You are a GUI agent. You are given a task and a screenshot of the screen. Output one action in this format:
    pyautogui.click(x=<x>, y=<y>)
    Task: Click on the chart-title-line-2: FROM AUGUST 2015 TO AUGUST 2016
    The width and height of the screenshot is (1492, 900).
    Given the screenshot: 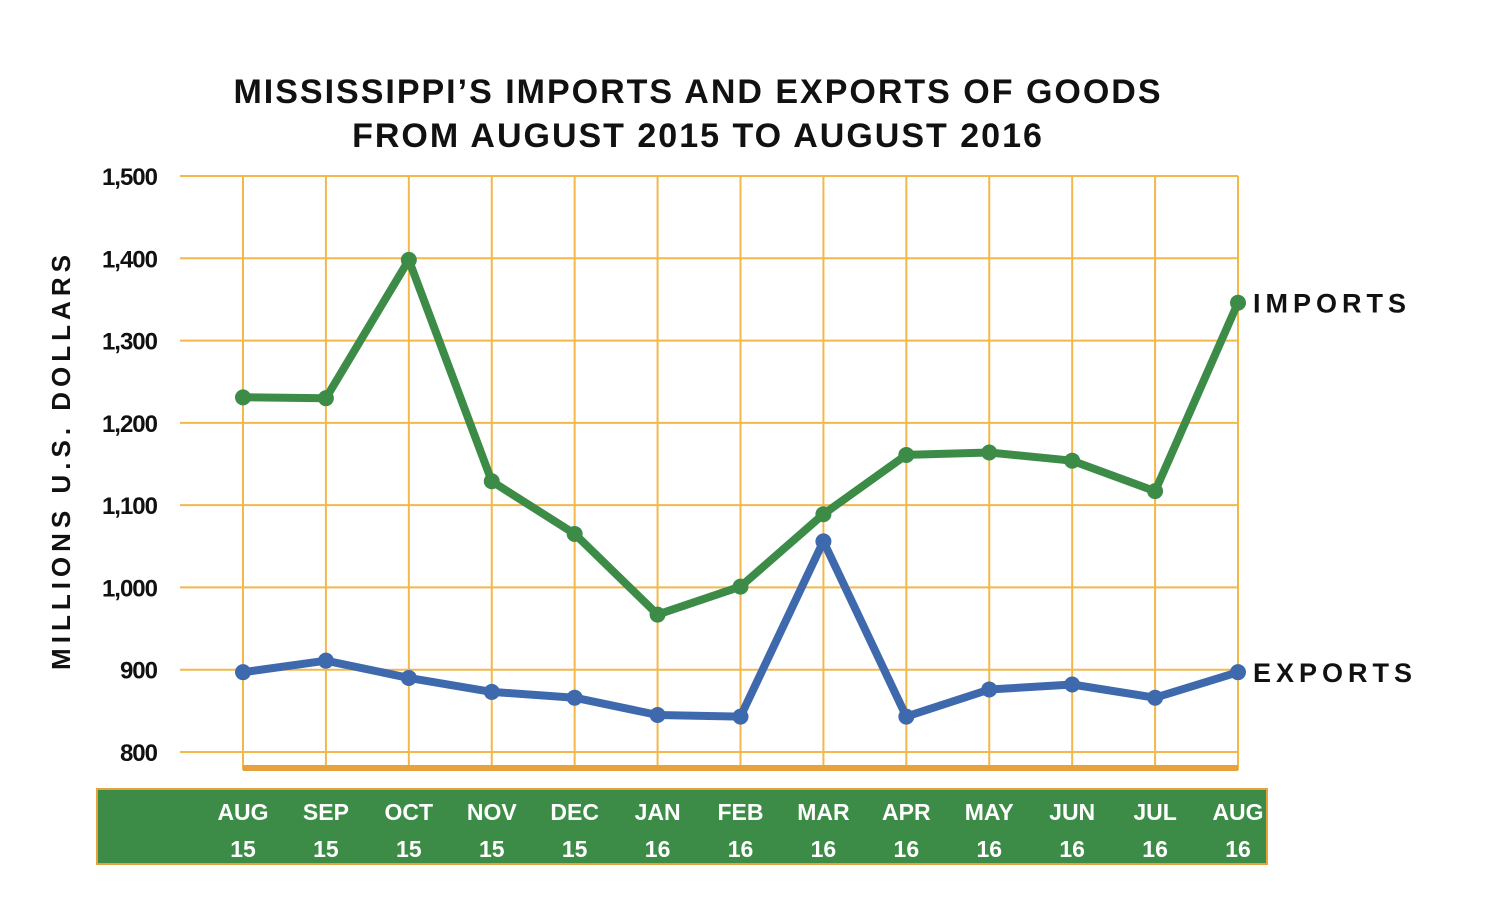 What is the action you would take?
    pyautogui.click(x=698, y=136)
    